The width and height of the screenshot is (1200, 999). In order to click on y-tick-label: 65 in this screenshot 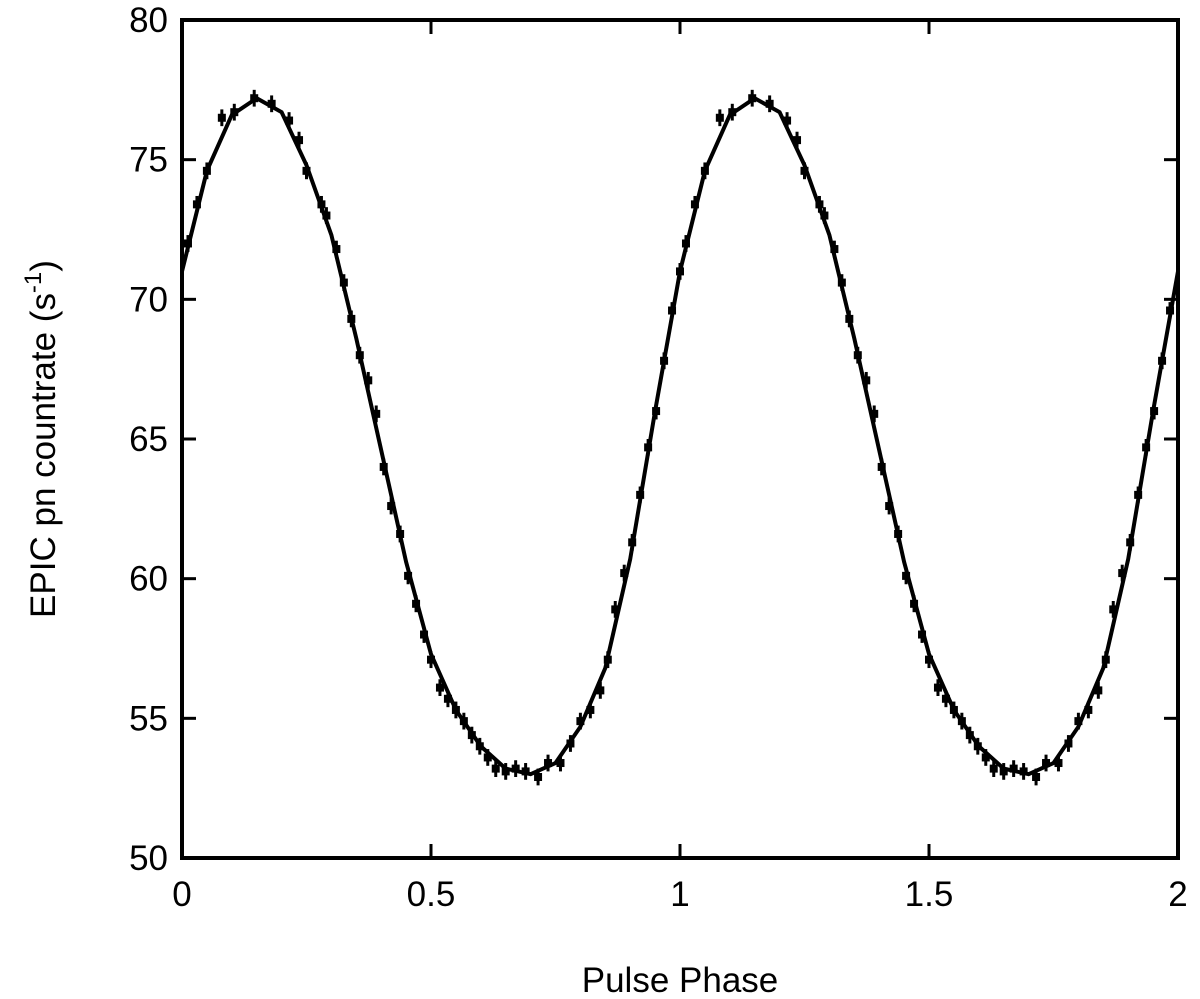, I will do `click(148, 439)`.